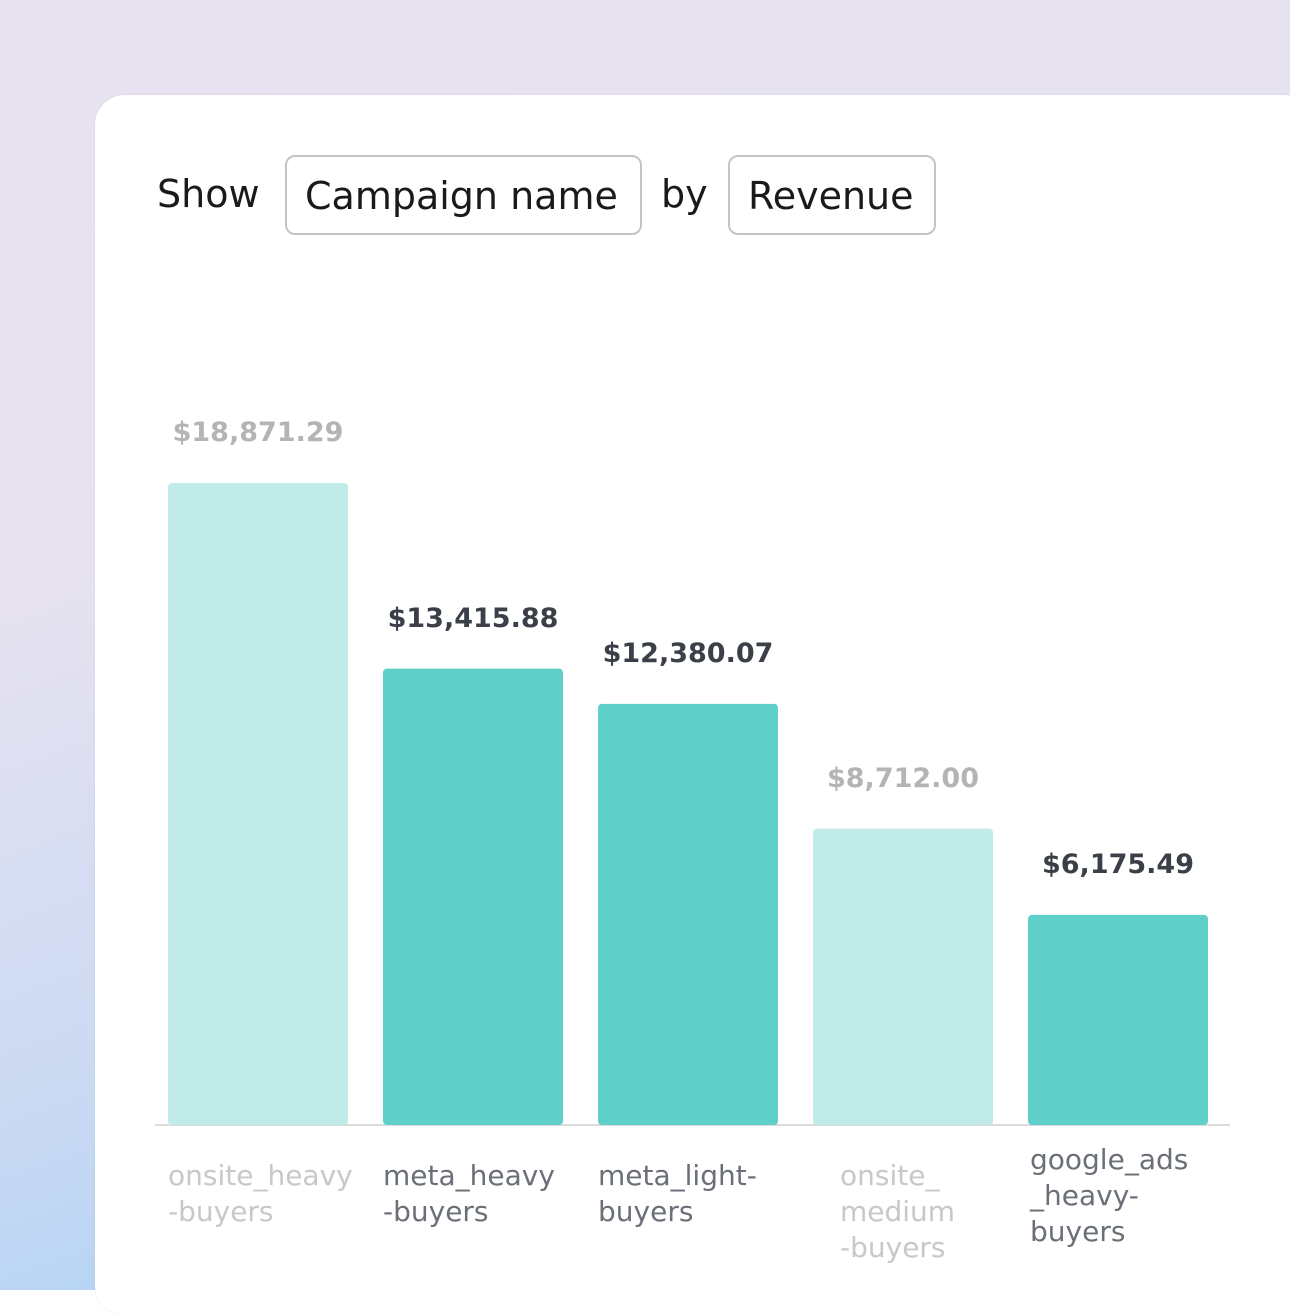 The image size is (1290, 1315). Describe the element at coordinates (260, 1193) in the screenshot. I see `x-tick-label: onsite_heavy -buyers` at that location.